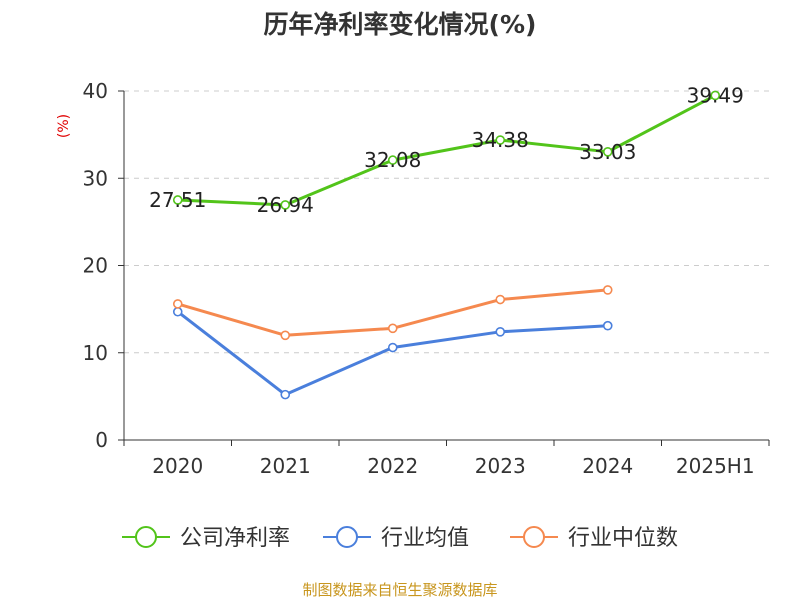 The image size is (800, 600). I want to click on y-tick-label: 10, so click(95, 353).